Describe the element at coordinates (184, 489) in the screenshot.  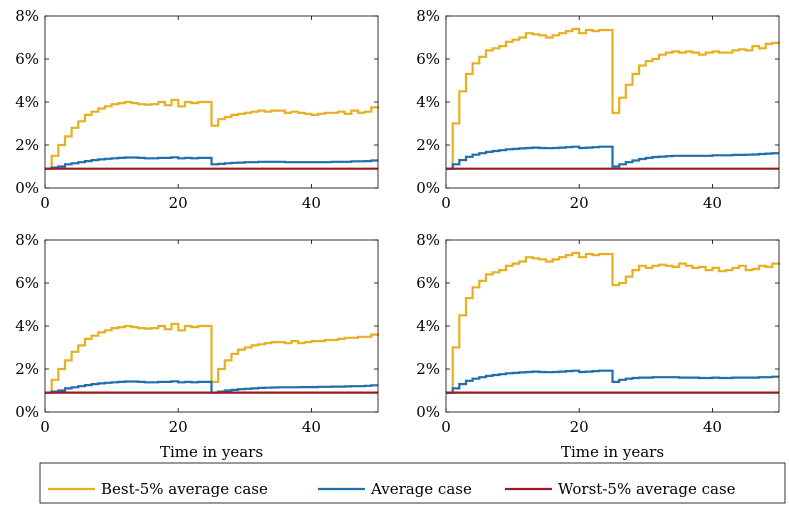
I see `legend-label-best: Best-5% average case` at that location.